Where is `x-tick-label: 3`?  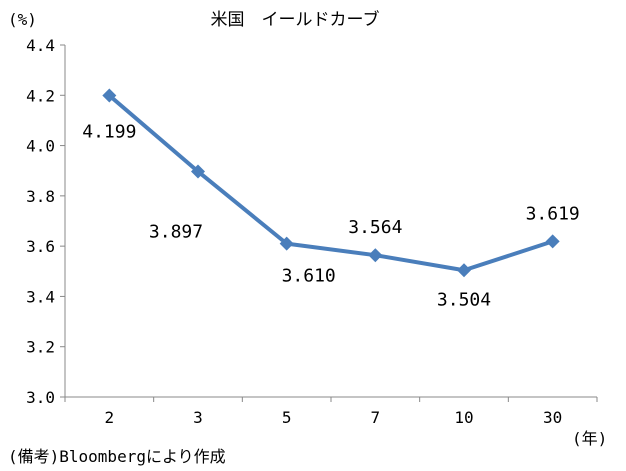 x-tick-label: 3 is located at coordinates (198, 417).